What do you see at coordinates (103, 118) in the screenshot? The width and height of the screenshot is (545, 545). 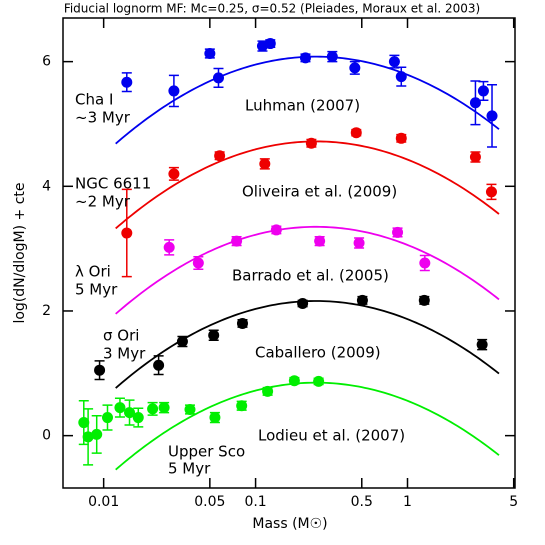 I see `region-label: ~3 Myr` at bounding box center [103, 118].